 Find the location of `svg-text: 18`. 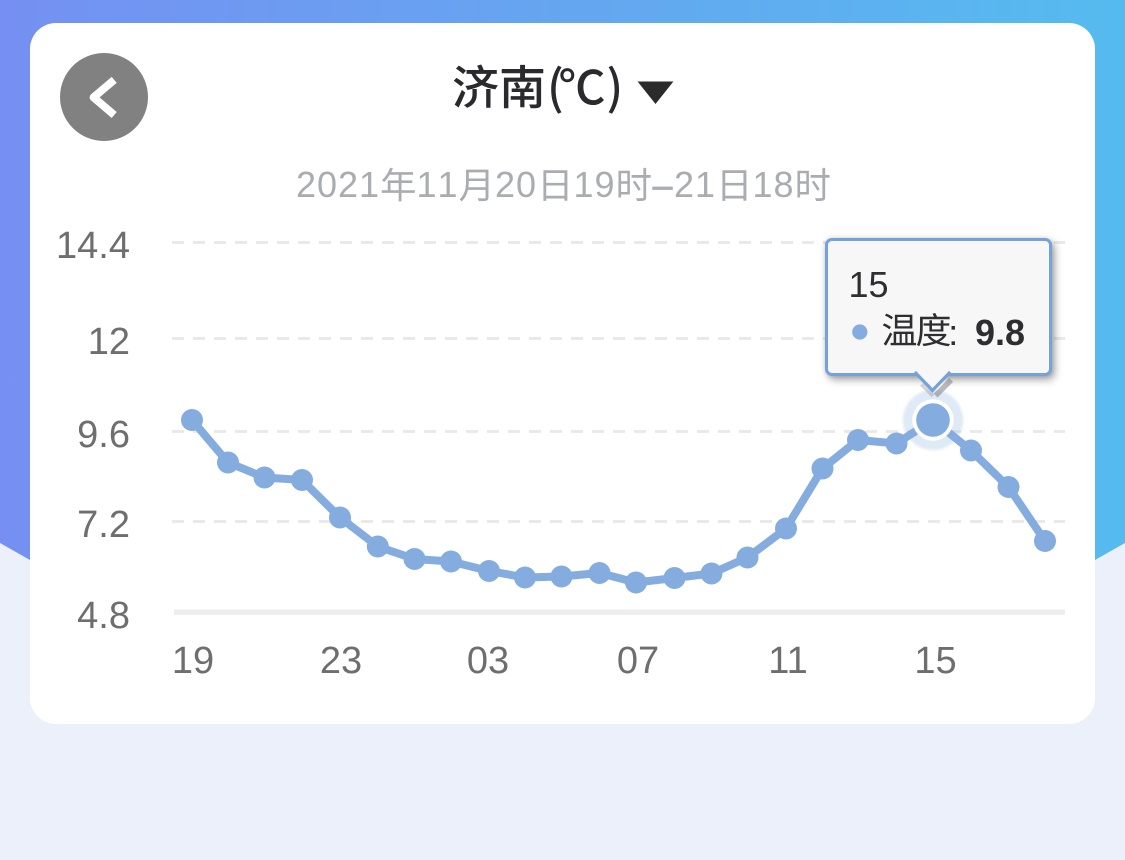

svg-text: 18 is located at coordinates (773, 184).